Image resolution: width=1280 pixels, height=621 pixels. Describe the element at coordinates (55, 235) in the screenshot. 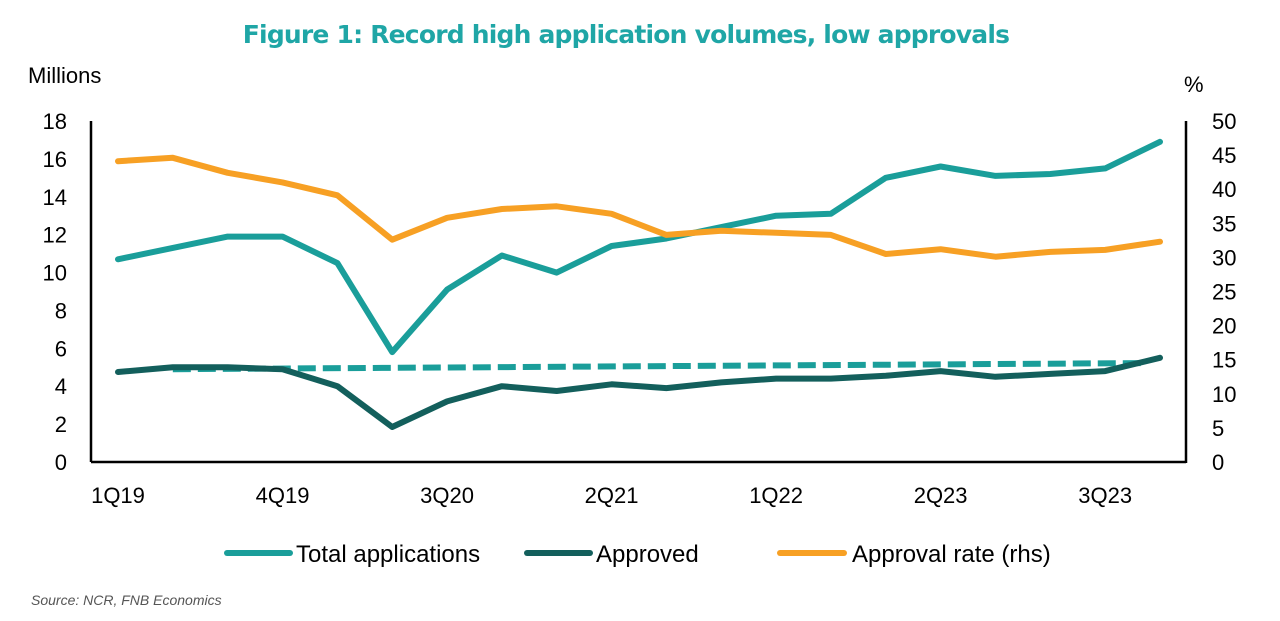

I see `left-tick-label: 12` at that location.